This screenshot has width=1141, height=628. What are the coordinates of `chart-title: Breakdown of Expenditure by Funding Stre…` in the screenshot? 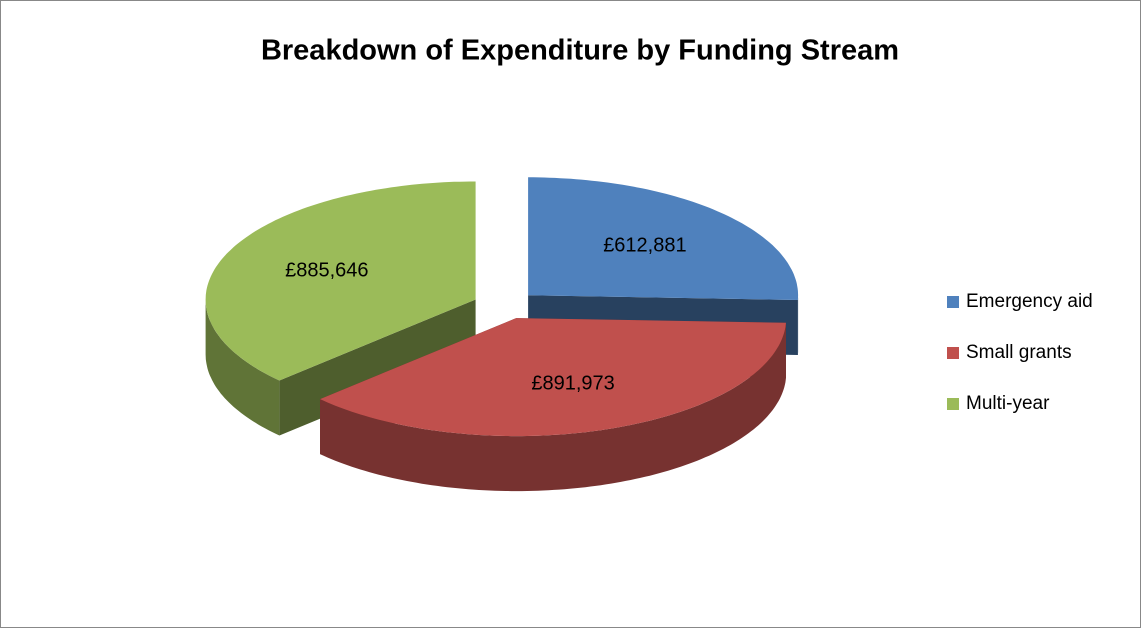 It's located at (580, 51).